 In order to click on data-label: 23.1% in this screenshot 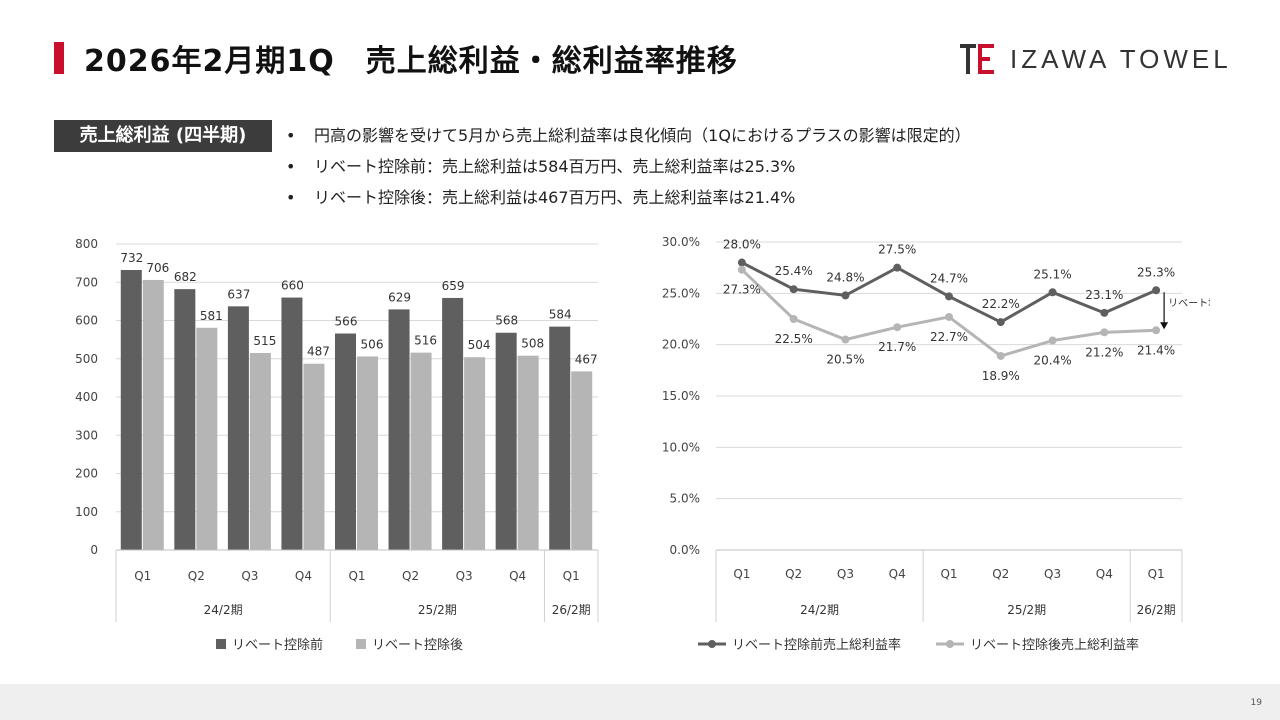, I will do `click(1104, 295)`.